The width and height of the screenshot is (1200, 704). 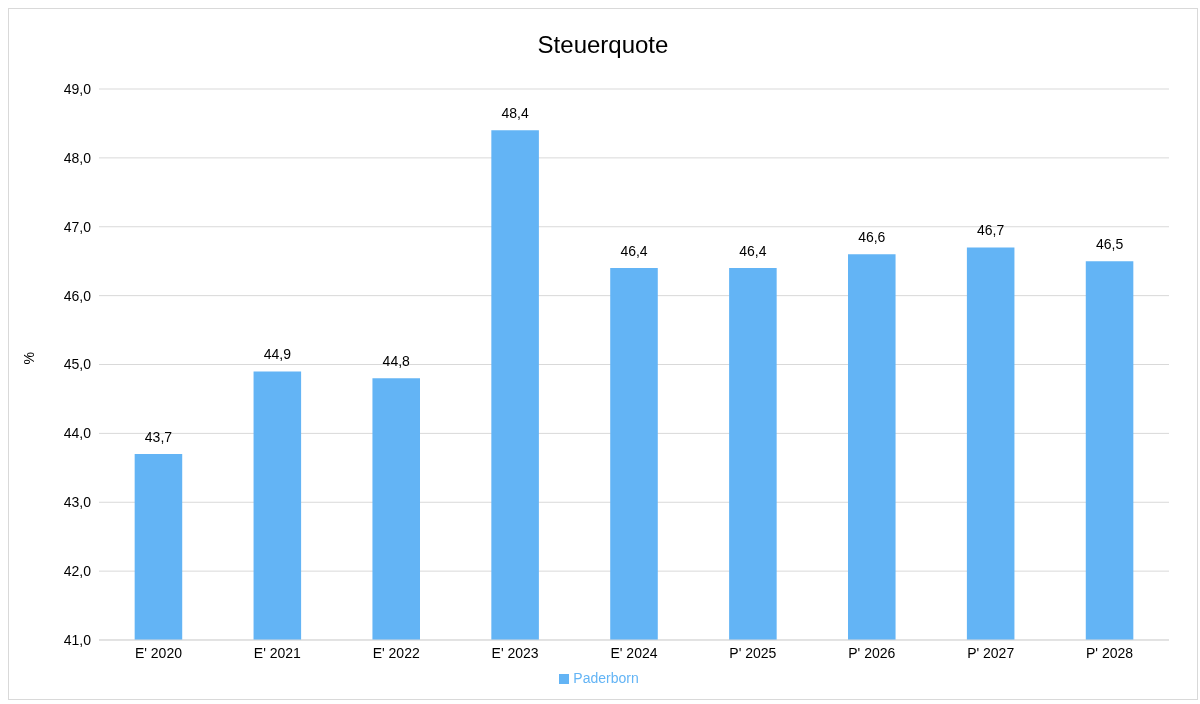 What do you see at coordinates (872, 652) in the screenshot?
I see `x-tick-label: P' 2026` at bounding box center [872, 652].